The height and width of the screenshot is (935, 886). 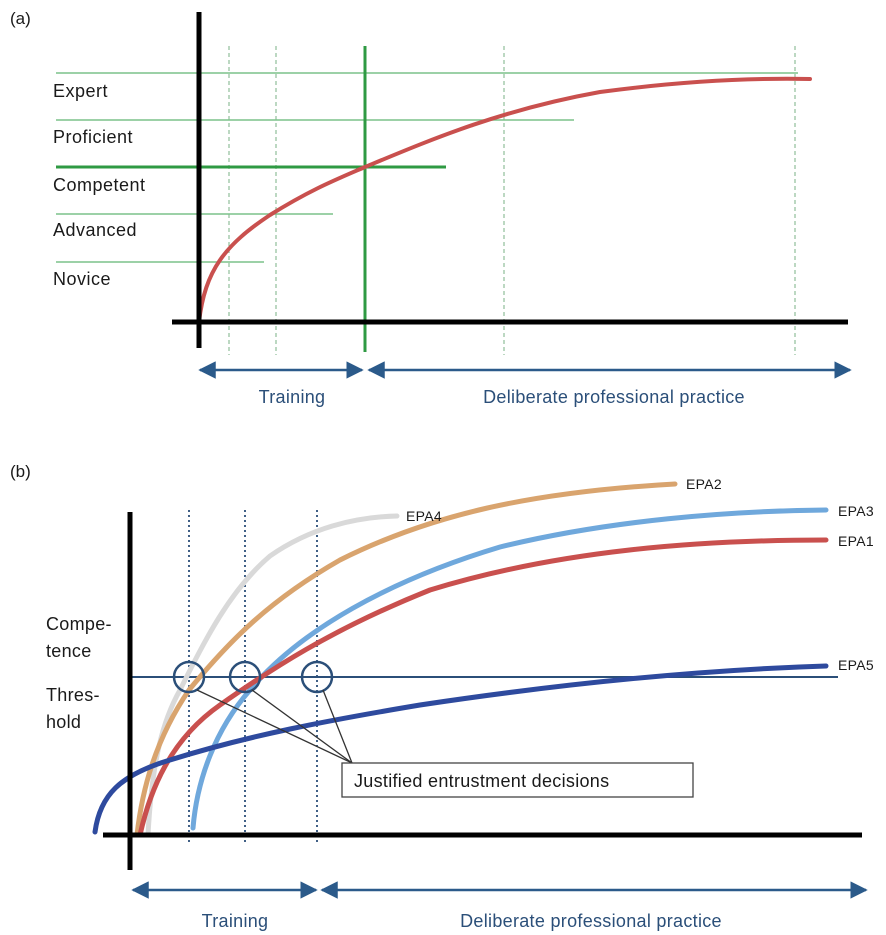 What do you see at coordinates (95, 230) in the screenshot?
I see `level-label-advanced: Advanced` at bounding box center [95, 230].